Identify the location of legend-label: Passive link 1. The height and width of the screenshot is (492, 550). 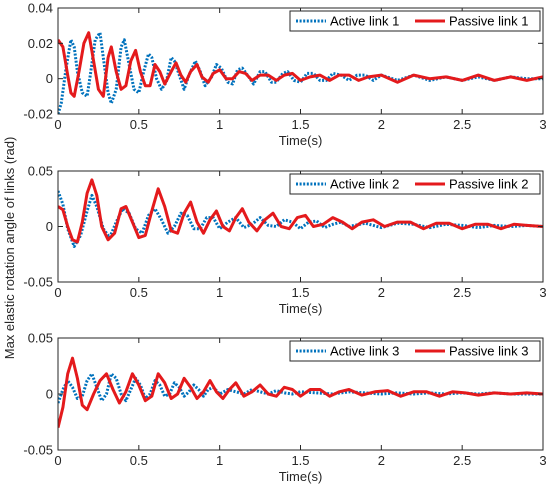
(488, 21).